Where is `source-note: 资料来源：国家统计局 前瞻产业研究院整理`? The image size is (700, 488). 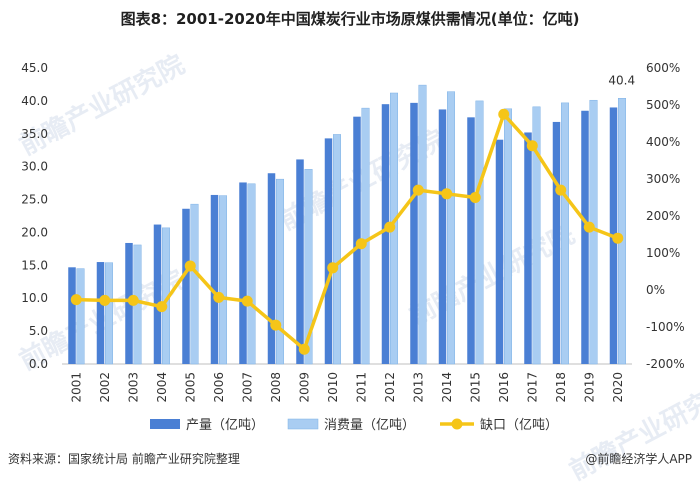
source-note: 资料来源：国家统计局 前瞻产业研究院整理 is located at coordinates (124, 459).